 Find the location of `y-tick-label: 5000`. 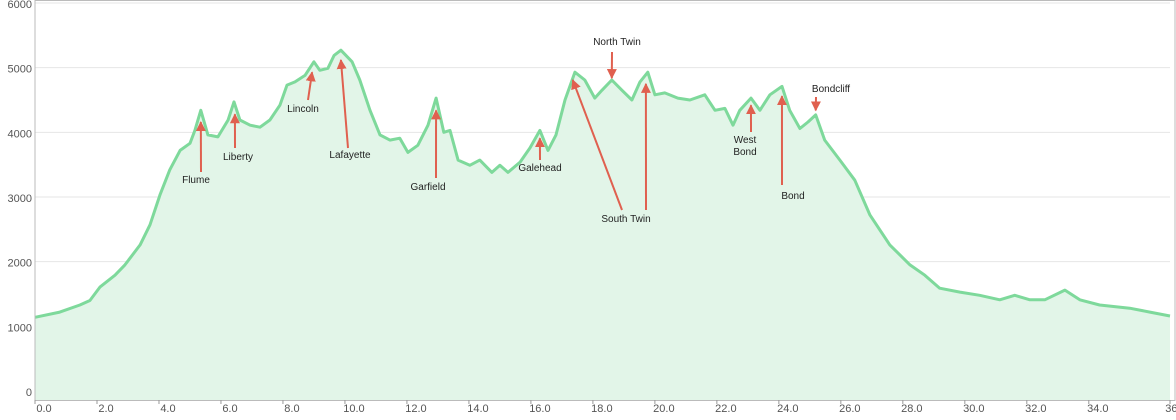

y-tick-label: 5000 is located at coordinates (20, 70).